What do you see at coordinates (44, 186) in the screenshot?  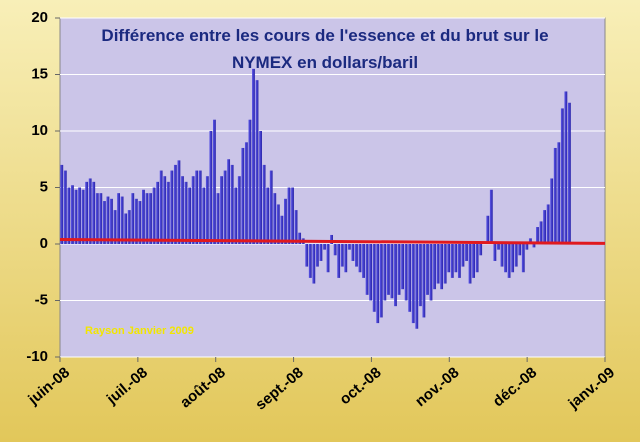 I see `y-tick-label: 5` at bounding box center [44, 186].